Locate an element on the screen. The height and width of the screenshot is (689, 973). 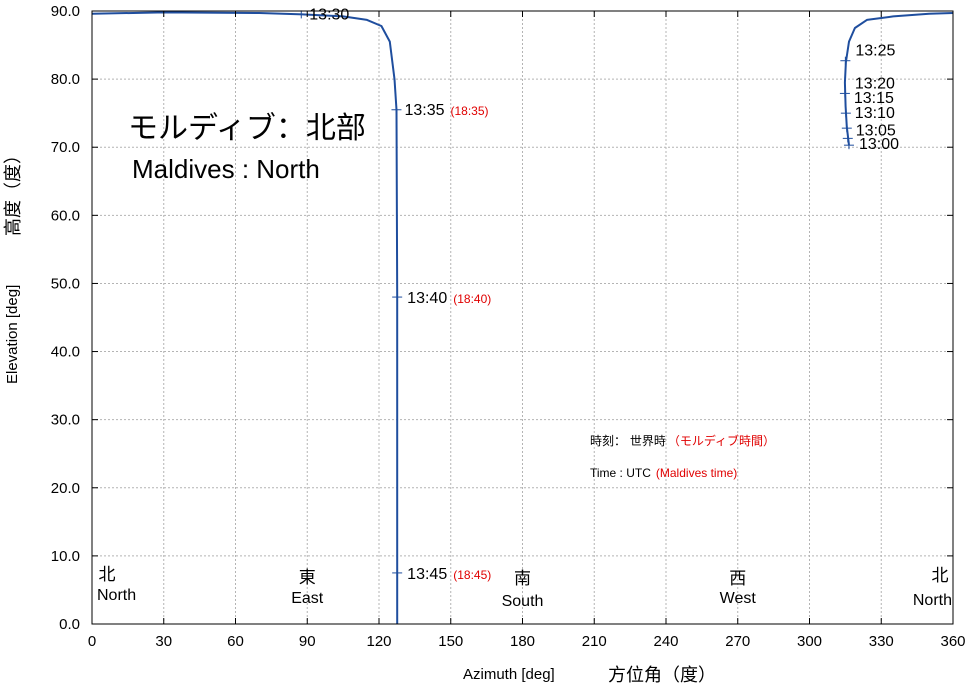
time-marker: 13:00 is located at coordinates (871, 144).